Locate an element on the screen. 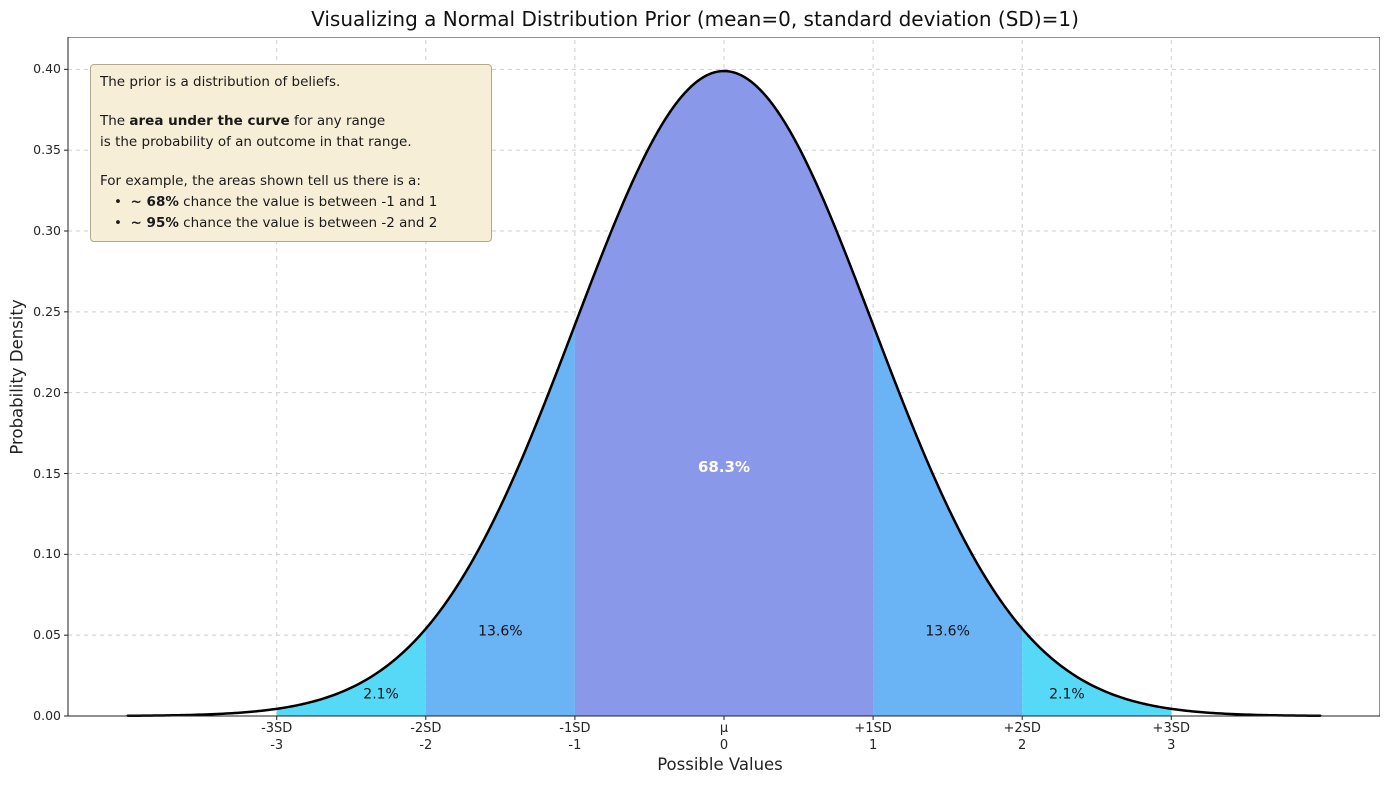 The width and height of the screenshot is (1390, 790). x-tick-value-label: 3 is located at coordinates (1171, 745).